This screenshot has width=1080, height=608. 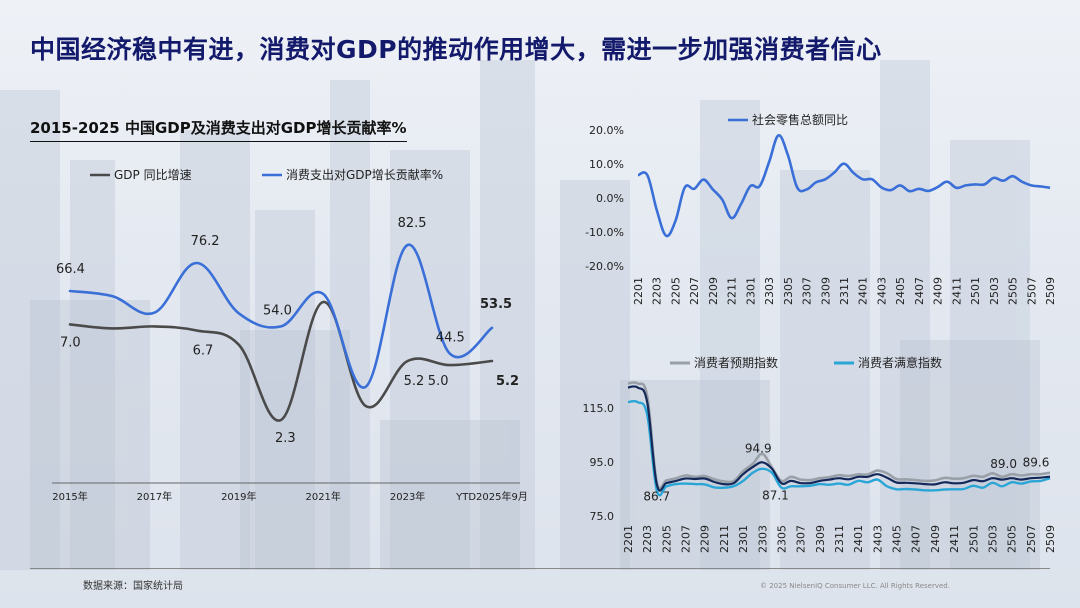 I want to click on rb-x-tick-6: 2301, so click(x=743, y=539).